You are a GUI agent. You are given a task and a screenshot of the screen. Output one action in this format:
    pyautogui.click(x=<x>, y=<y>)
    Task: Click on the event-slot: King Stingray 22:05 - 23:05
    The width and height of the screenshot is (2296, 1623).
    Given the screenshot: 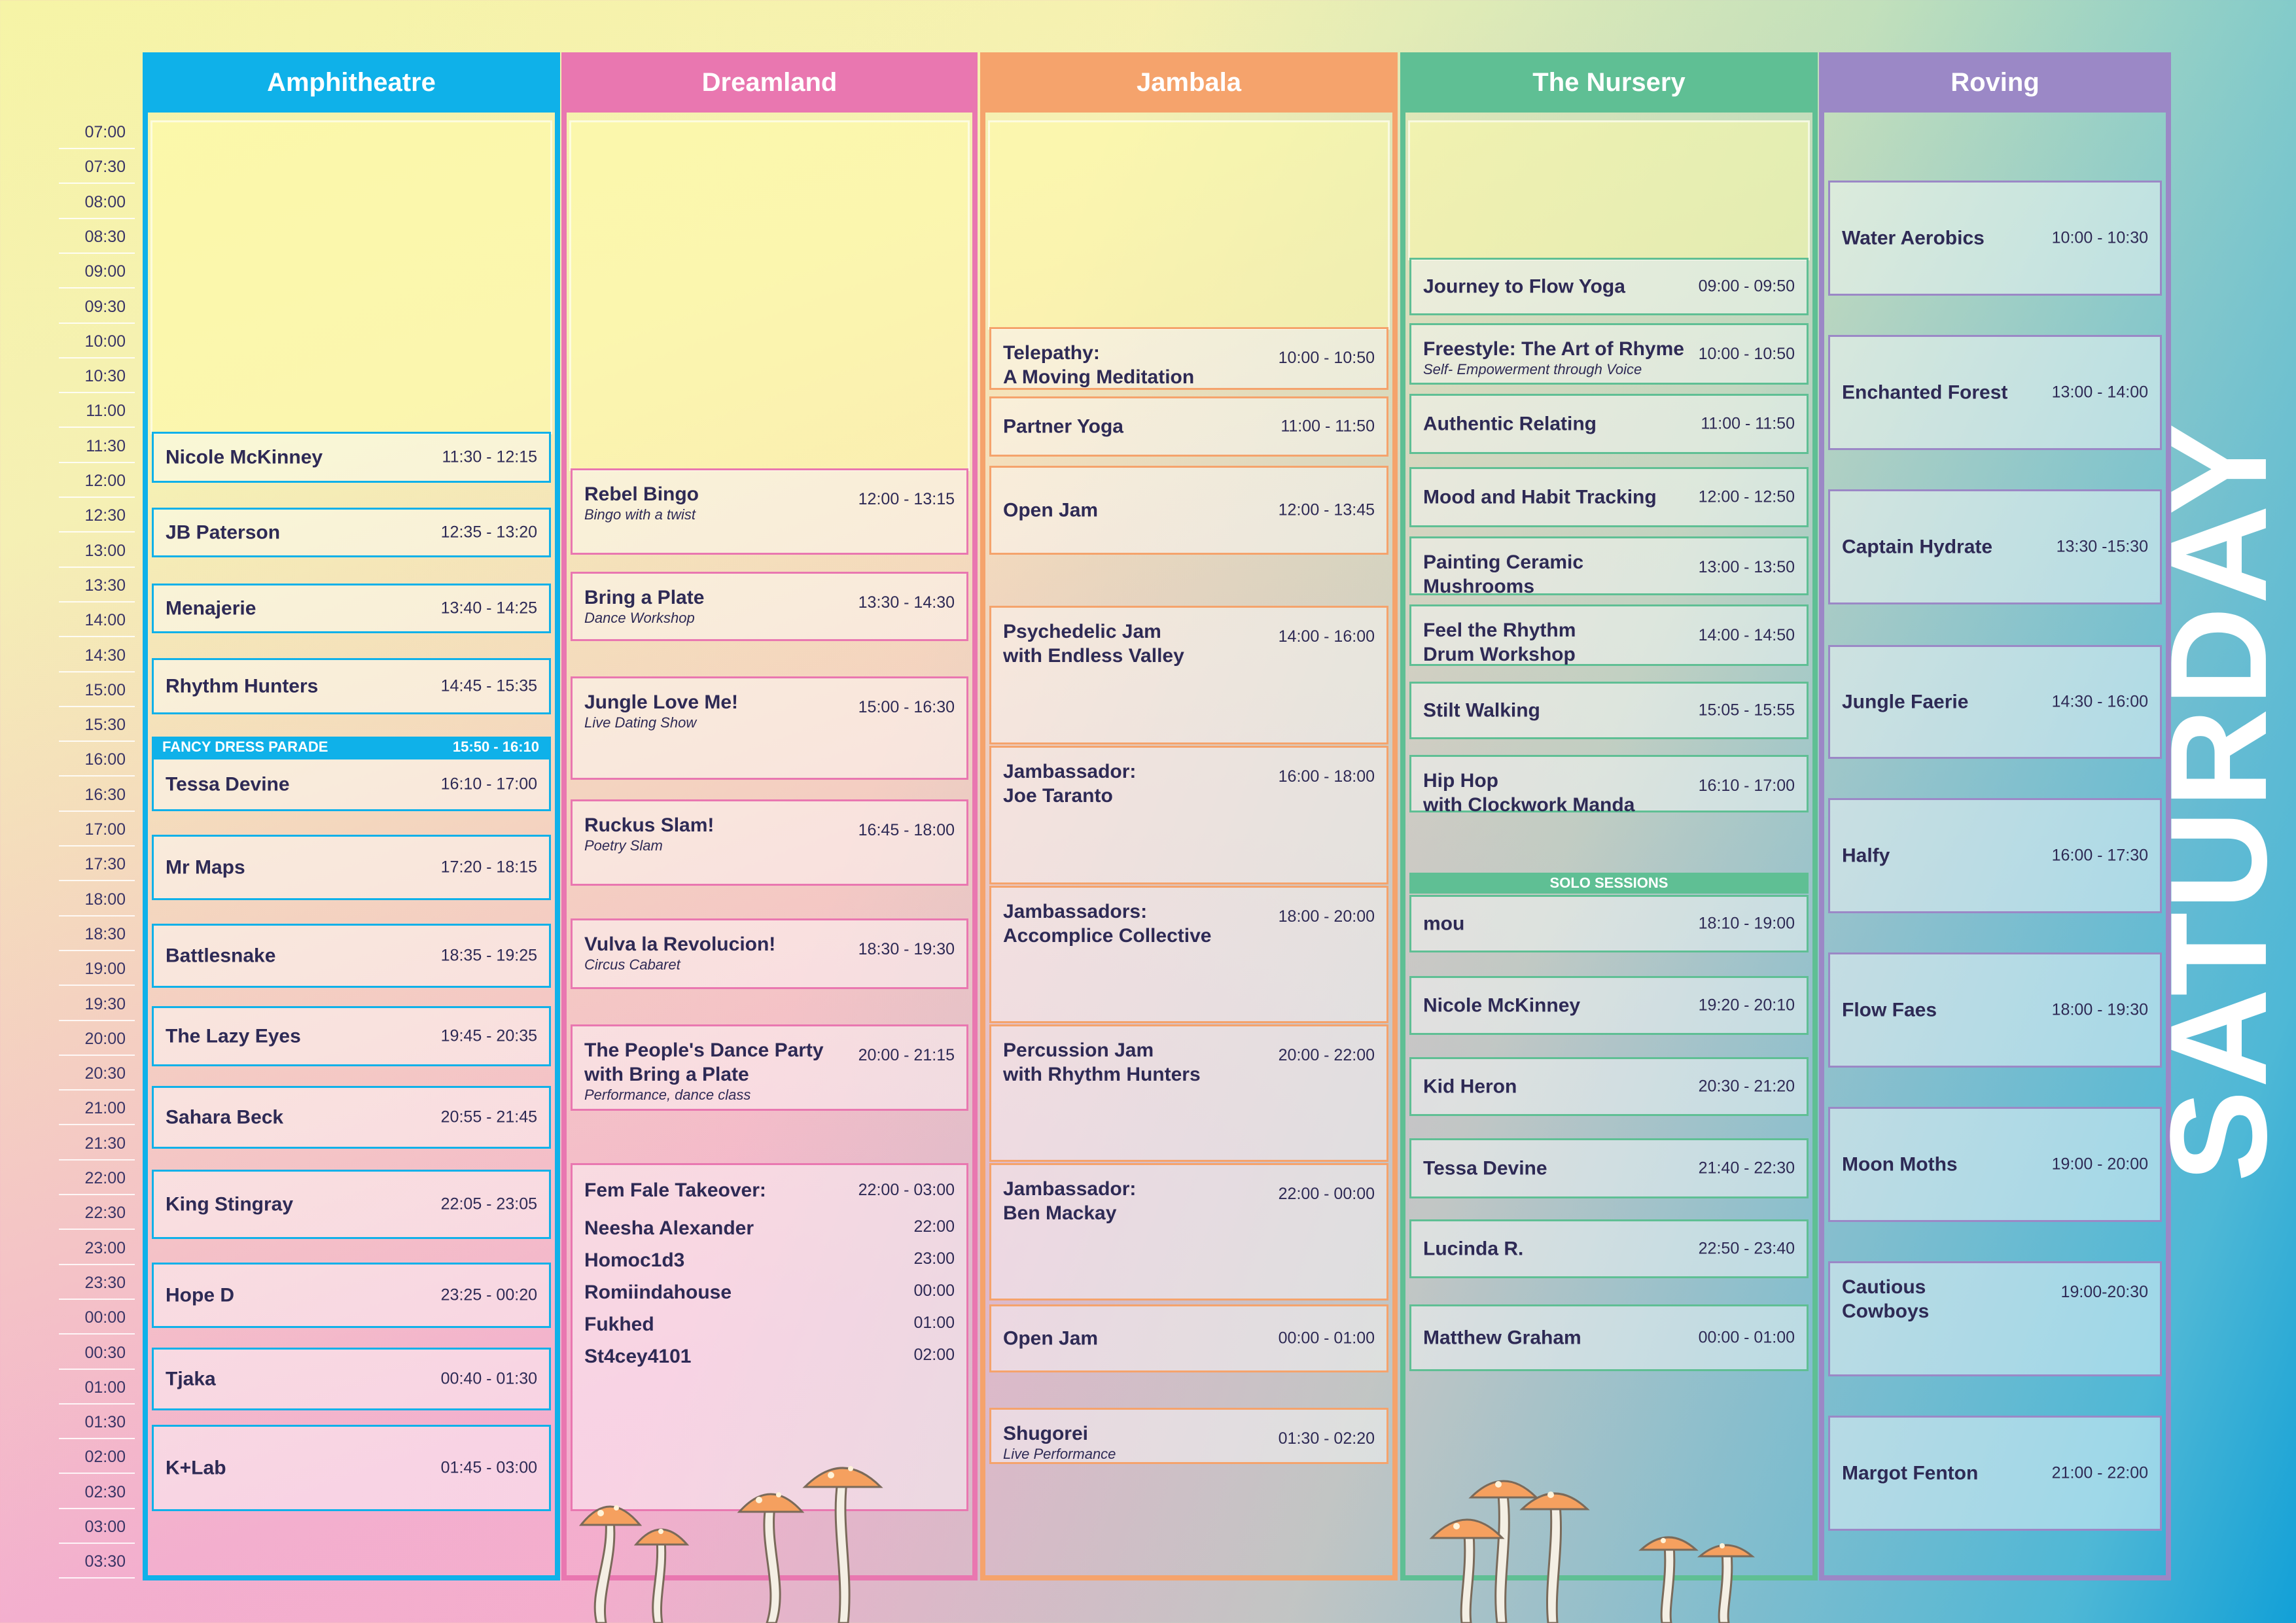 What is the action you would take?
    pyautogui.click(x=351, y=1205)
    